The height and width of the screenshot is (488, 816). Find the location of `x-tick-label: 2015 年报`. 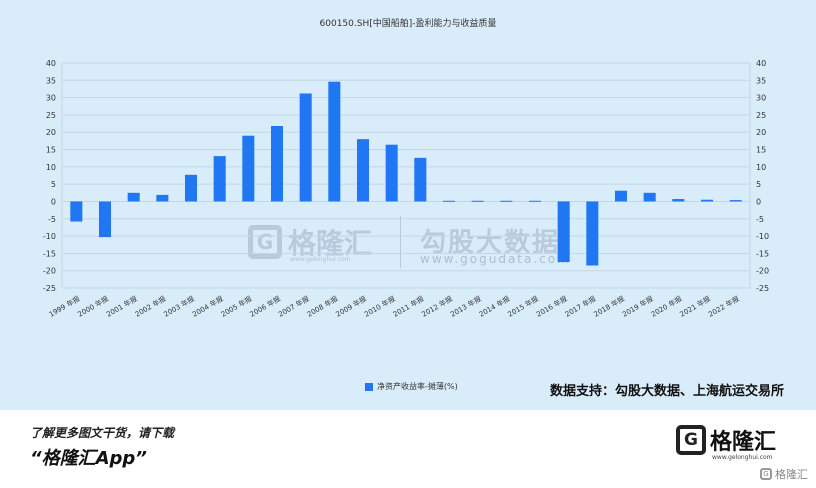

x-tick-label: 2015 年报 is located at coordinates (523, 306).